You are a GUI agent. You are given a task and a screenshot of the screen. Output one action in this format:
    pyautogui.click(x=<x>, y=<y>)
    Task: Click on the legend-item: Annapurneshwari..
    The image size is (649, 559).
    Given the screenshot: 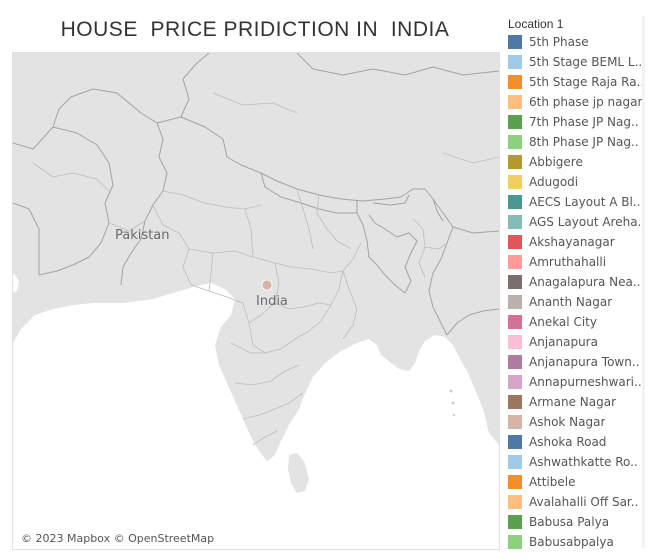 What is the action you would take?
    pyautogui.click(x=577, y=382)
    